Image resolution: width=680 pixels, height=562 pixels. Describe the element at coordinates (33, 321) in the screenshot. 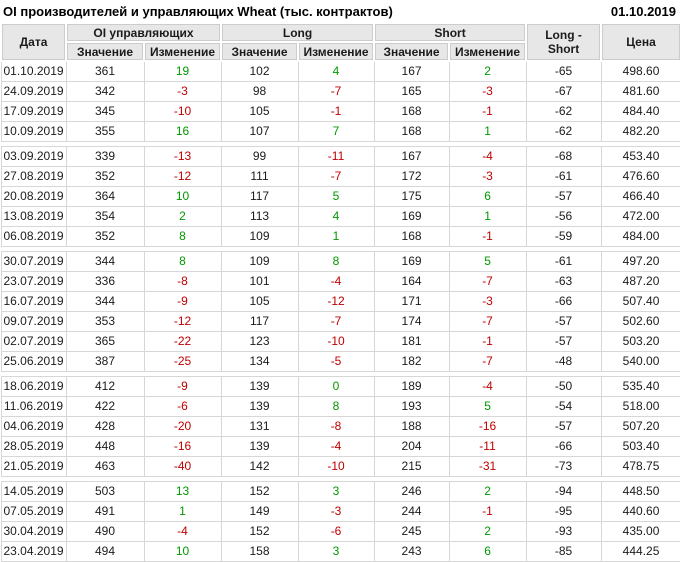

I see `cell-date: 09.07.2019` at that location.